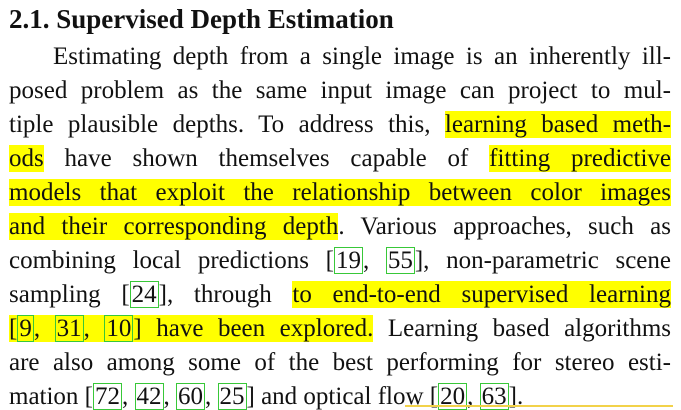 This screenshot has height=410, width=681. Describe the element at coordinates (453, 396) in the screenshot. I see `citation-link: 20` at that location.